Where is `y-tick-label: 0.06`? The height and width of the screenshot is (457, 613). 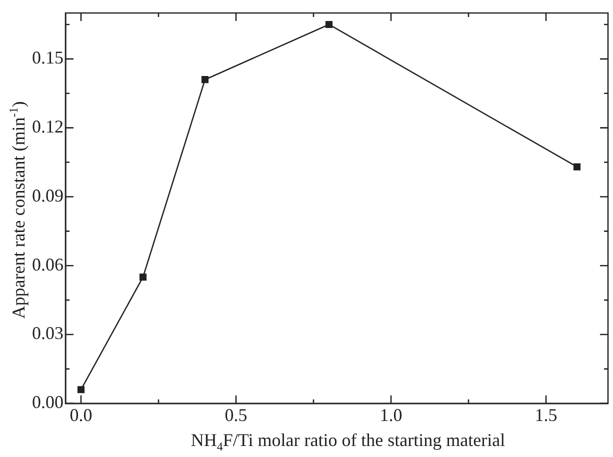
y-tick-label: 0.06 is located at coordinates (48, 264).